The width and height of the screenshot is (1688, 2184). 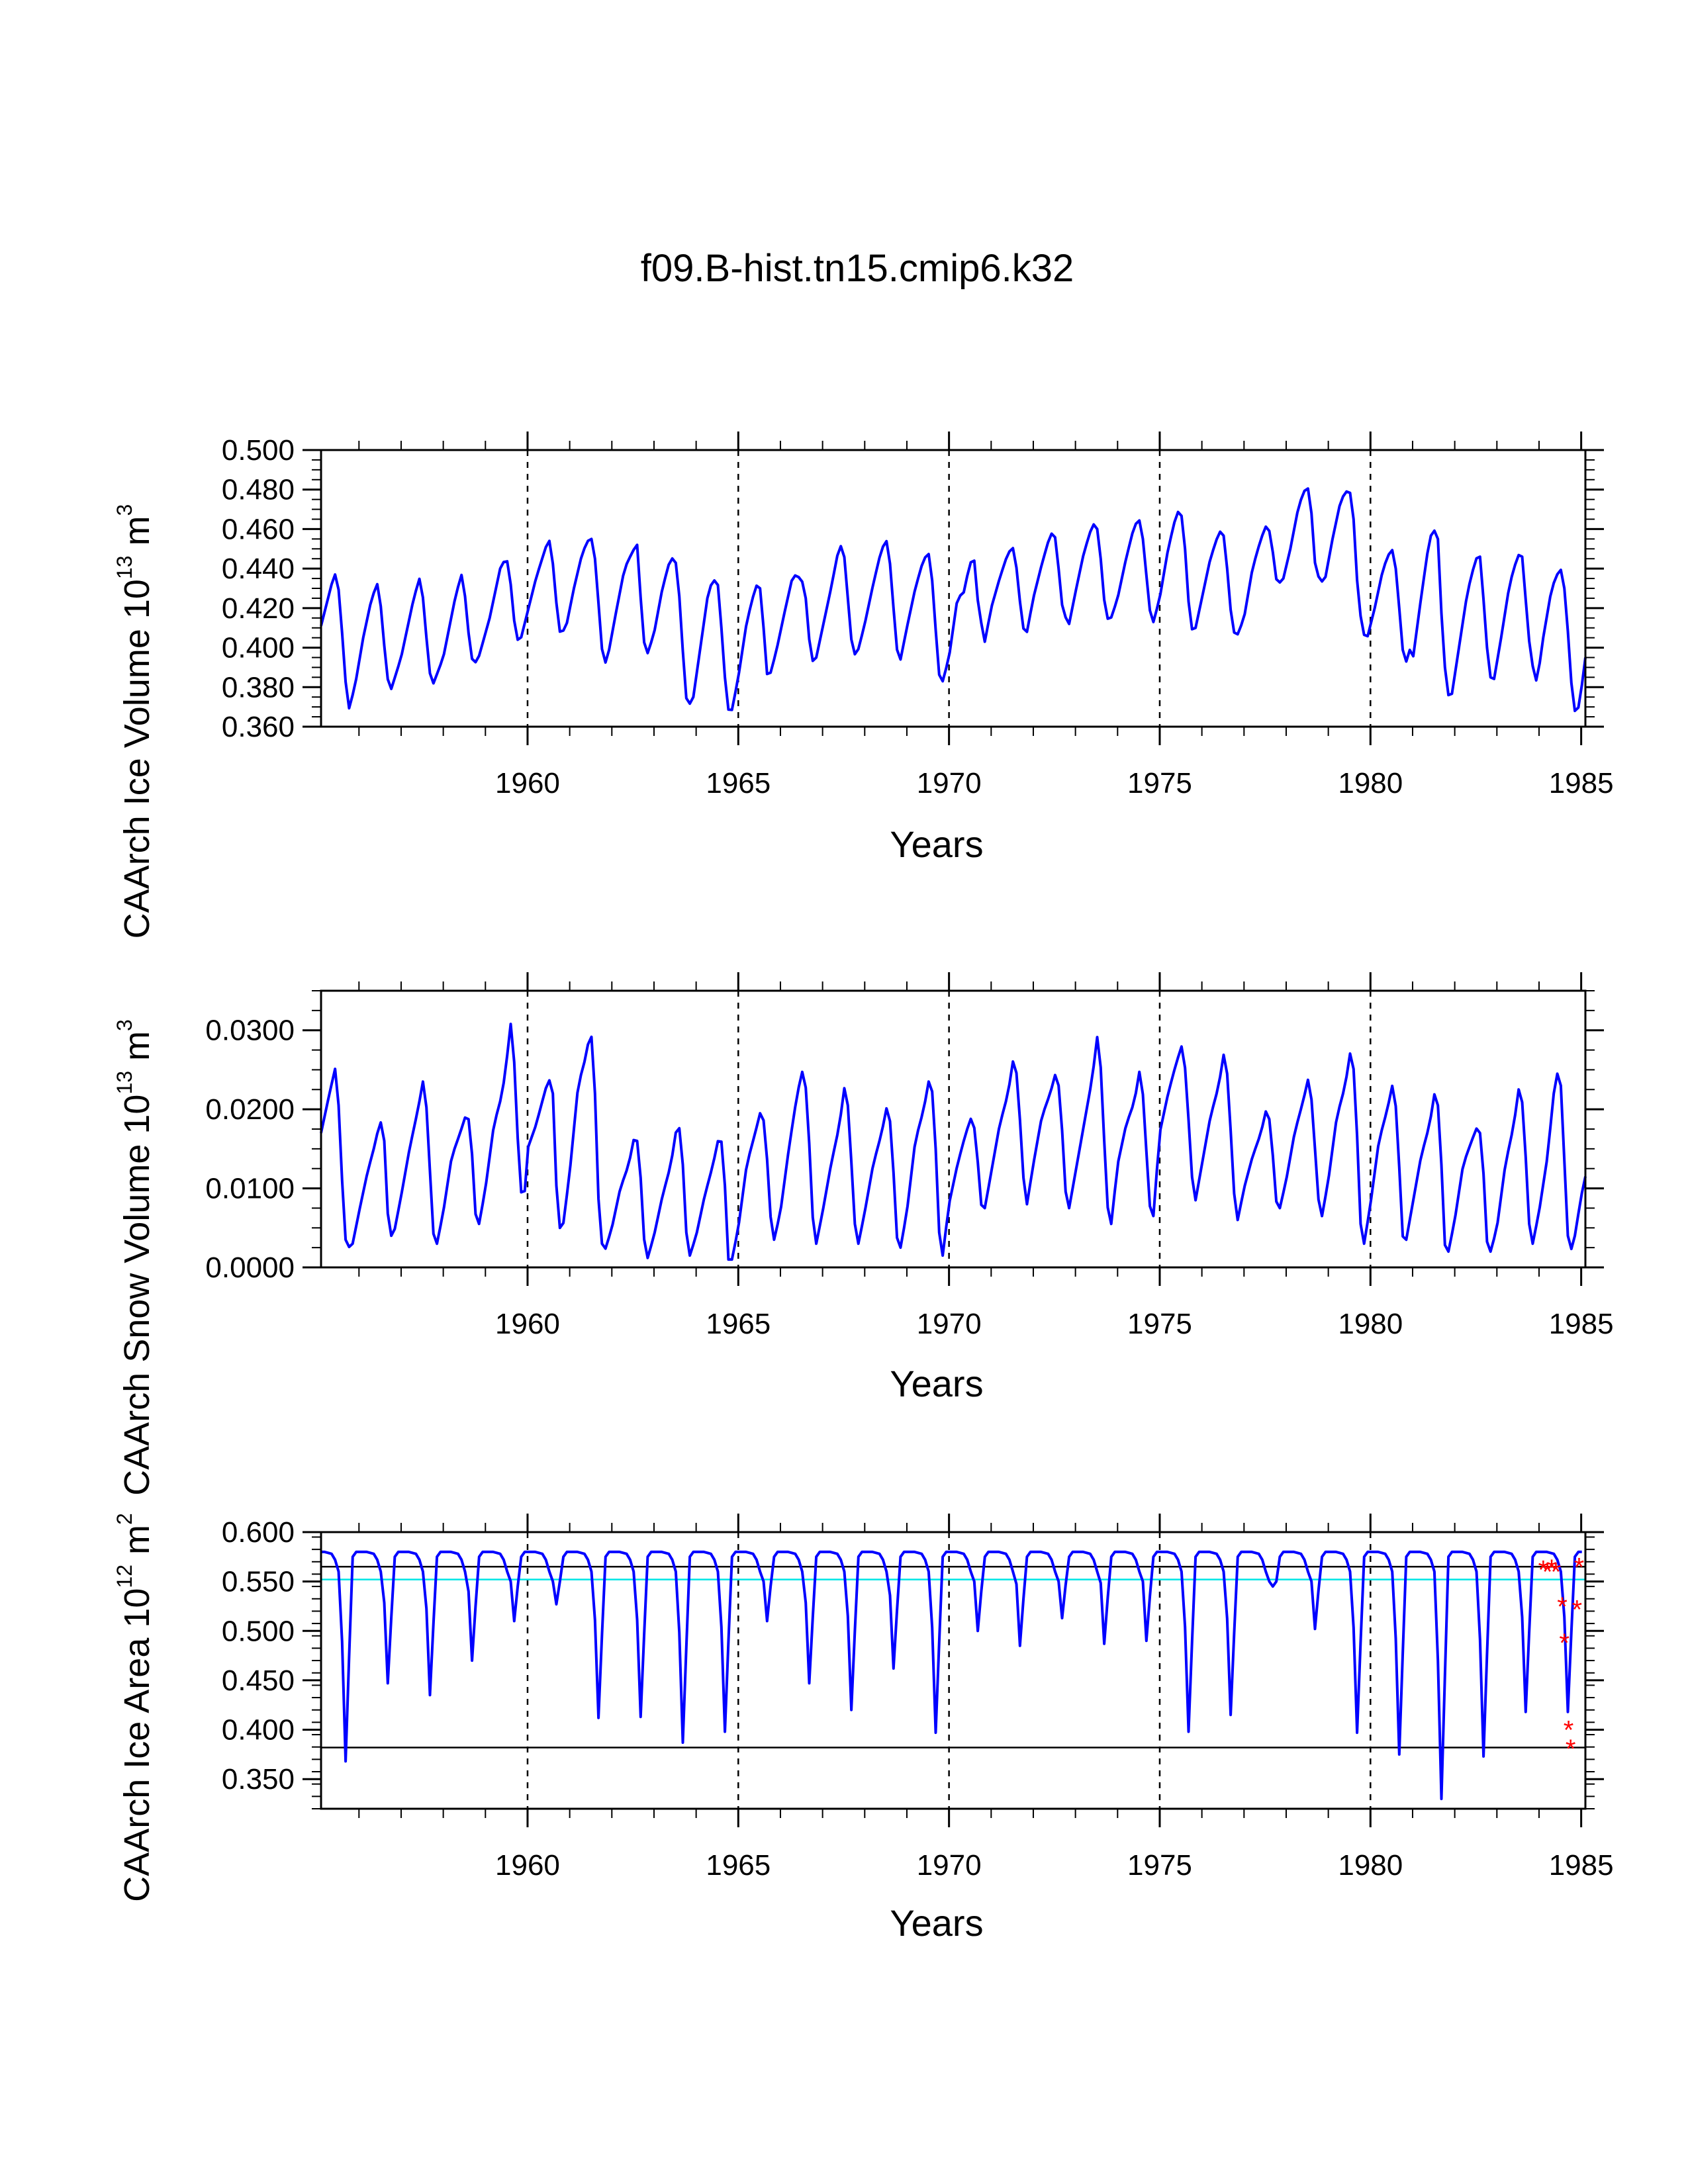 I want to click on snow-volume-ytick-label: 0.0100, so click(x=250, y=1189).